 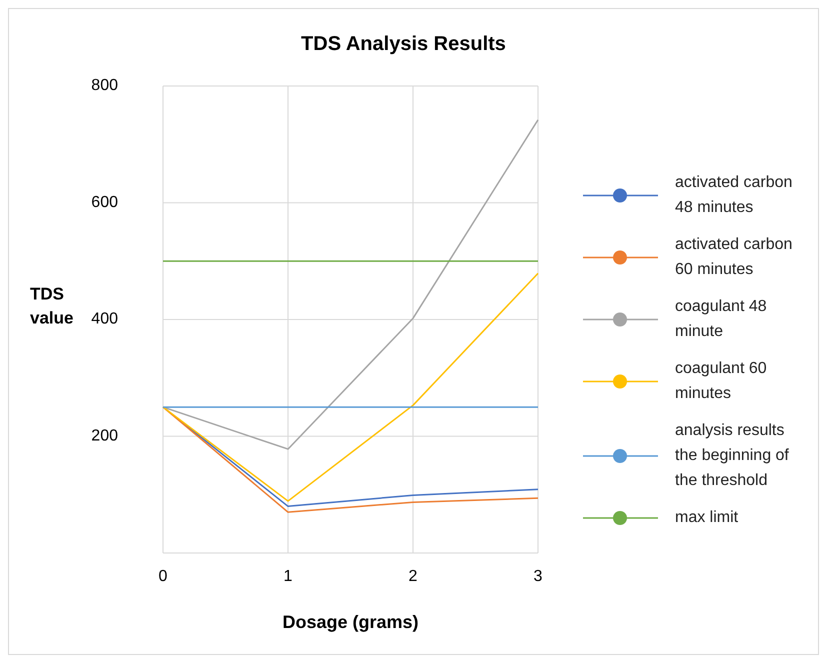 I want to click on x-tick-label: 1, so click(x=288, y=576).